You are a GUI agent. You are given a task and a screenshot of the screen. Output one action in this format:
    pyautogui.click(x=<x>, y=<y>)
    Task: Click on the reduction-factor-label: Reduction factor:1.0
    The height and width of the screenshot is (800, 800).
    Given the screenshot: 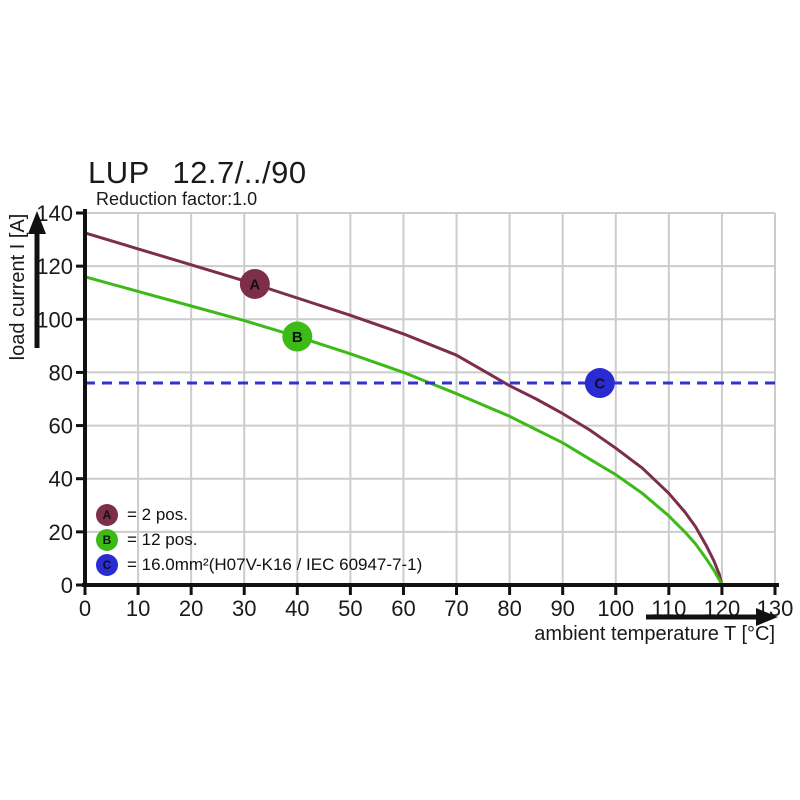 What is the action you would take?
    pyautogui.click(x=177, y=199)
    